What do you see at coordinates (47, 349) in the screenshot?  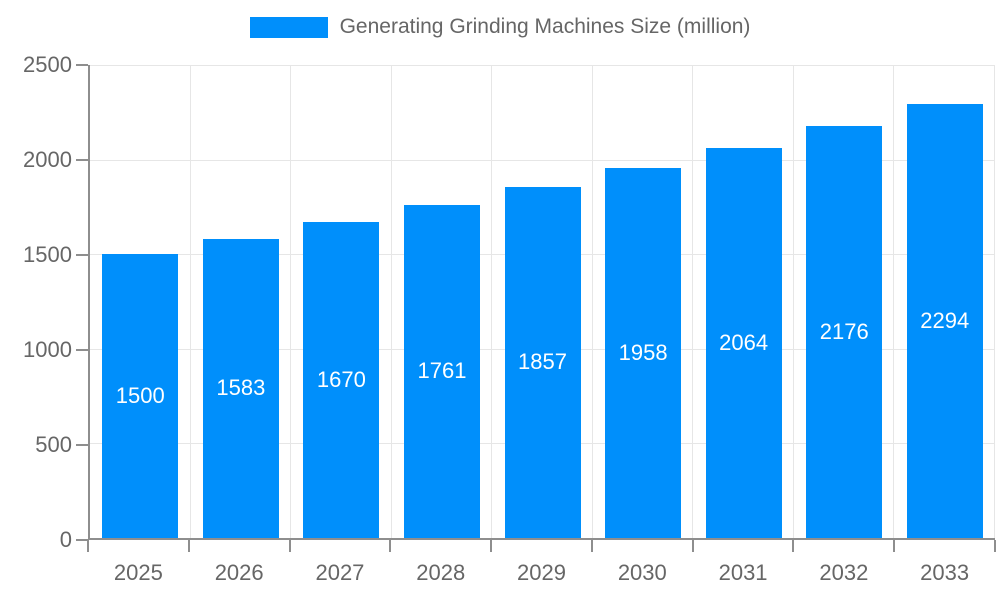 I see `y-tick-label: 1000` at bounding box center [47, 349].